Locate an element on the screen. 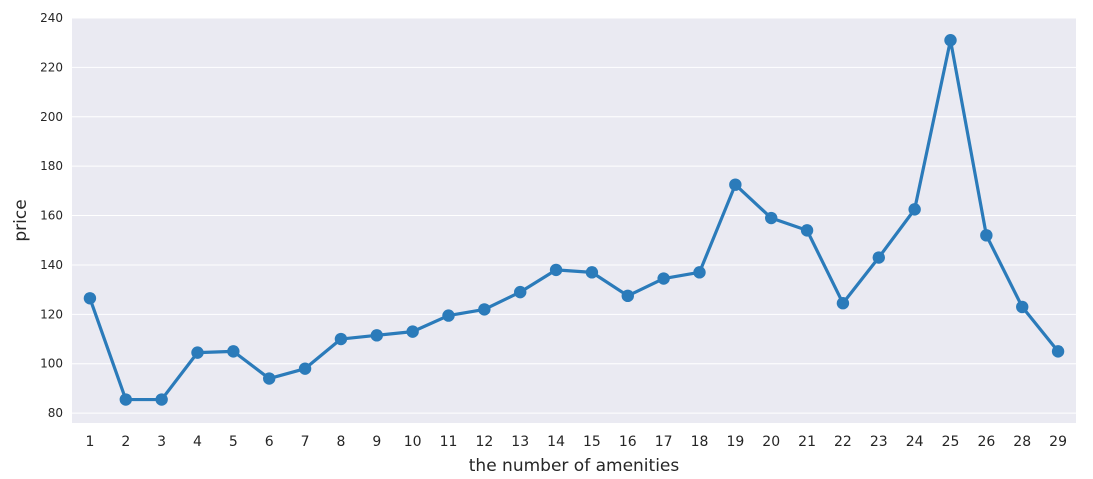  x-axis-label: the number of amenities is located at coordinates (574, 466).